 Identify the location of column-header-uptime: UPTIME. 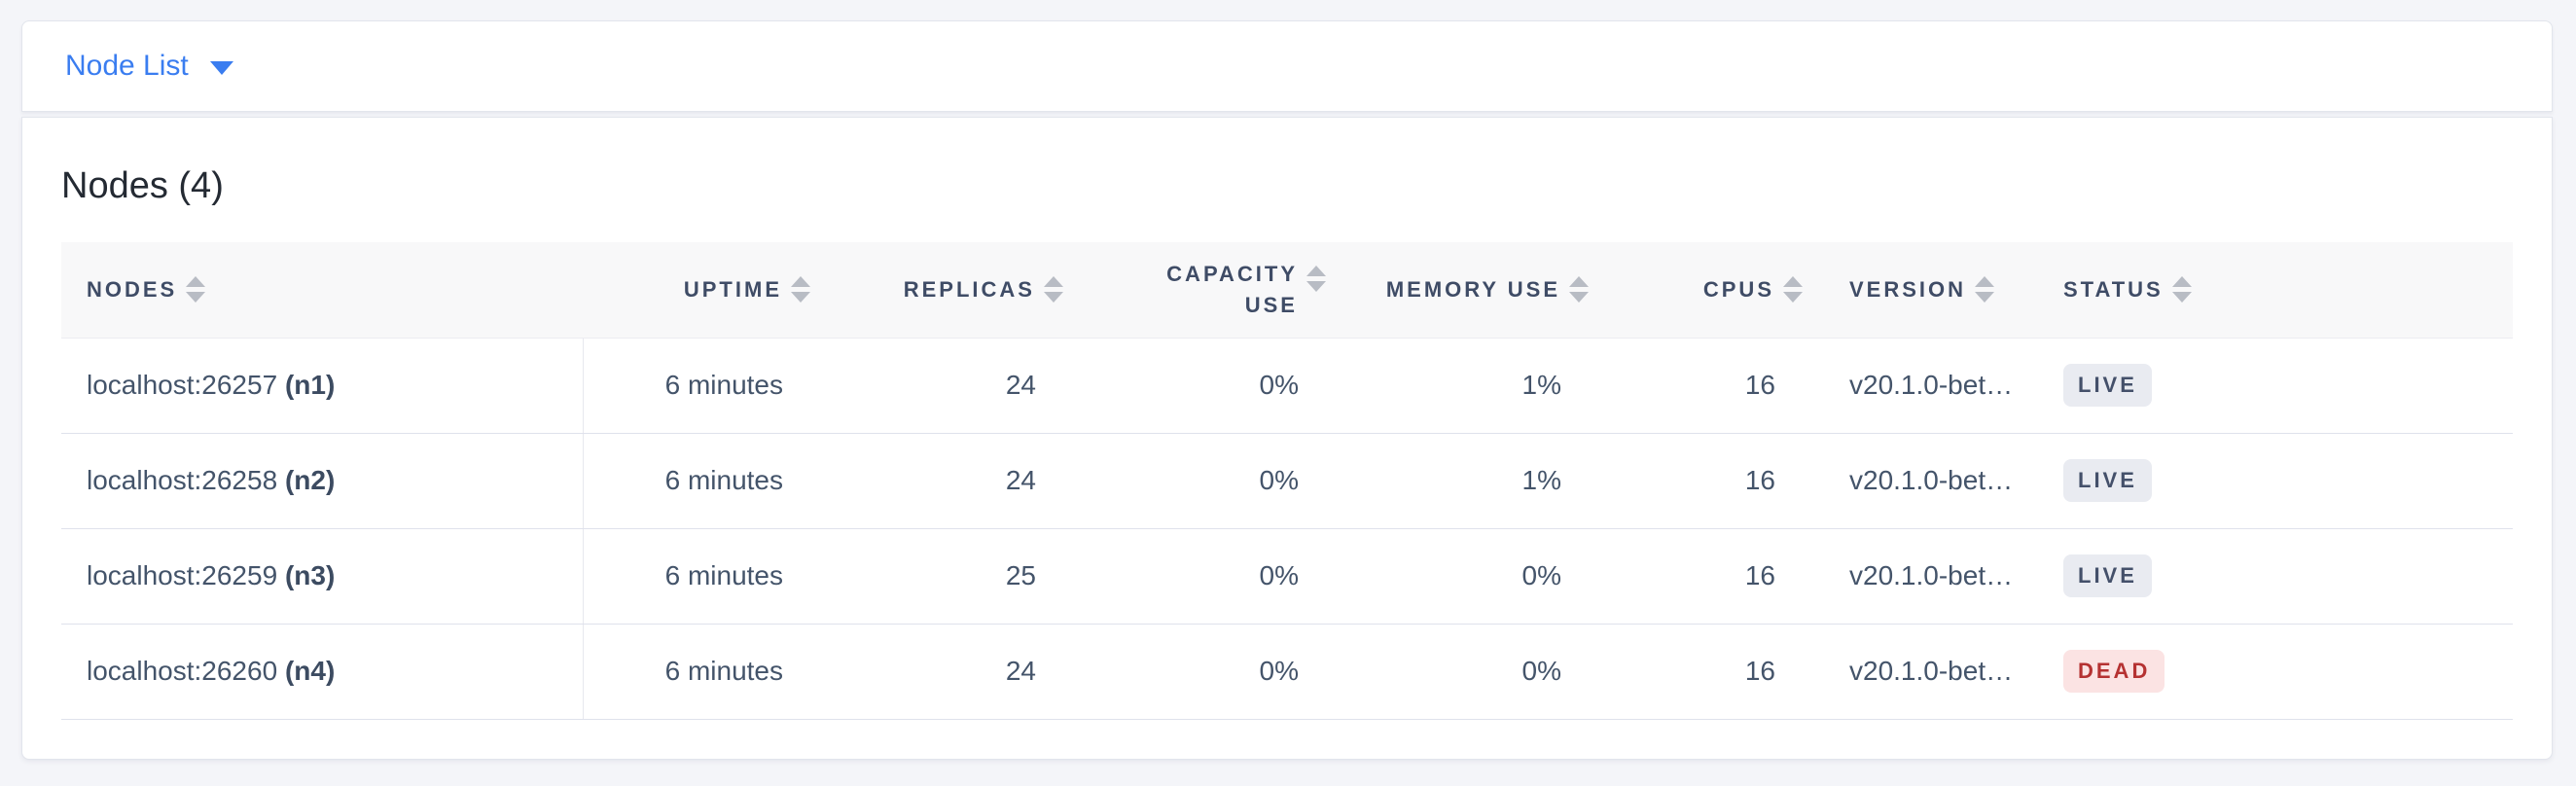
(705, 290).